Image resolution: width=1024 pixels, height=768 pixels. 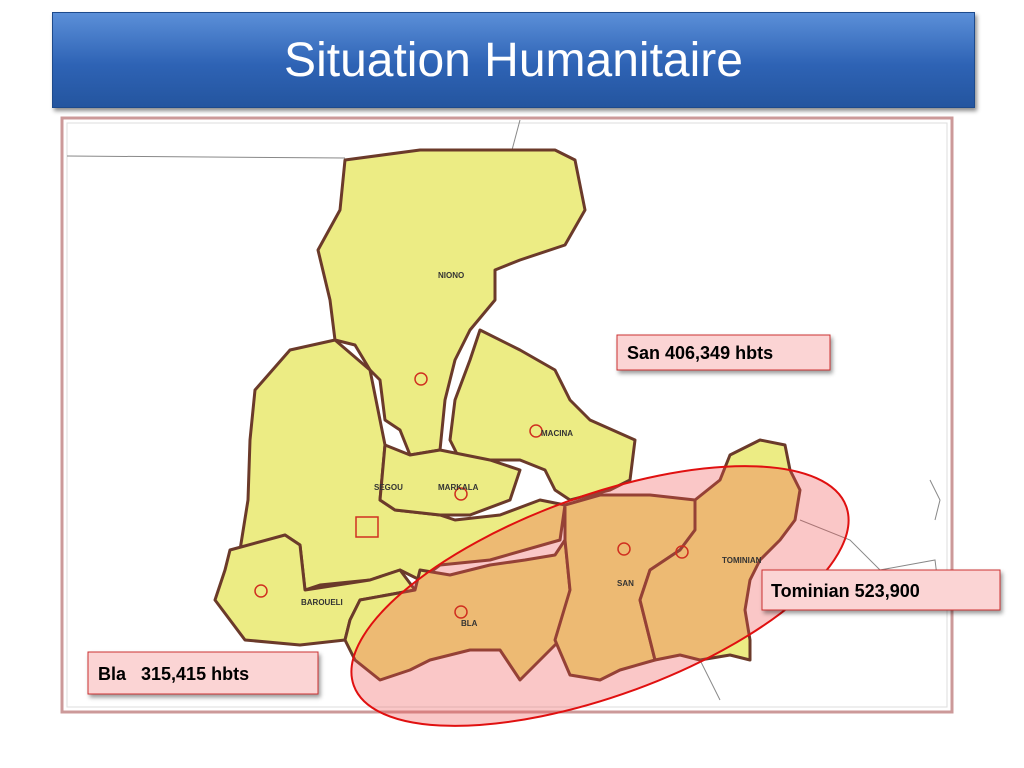 What do you see at coordinates (451, 302) in the screenshot?
I see `district-niono` at bounding box center [451, 302].